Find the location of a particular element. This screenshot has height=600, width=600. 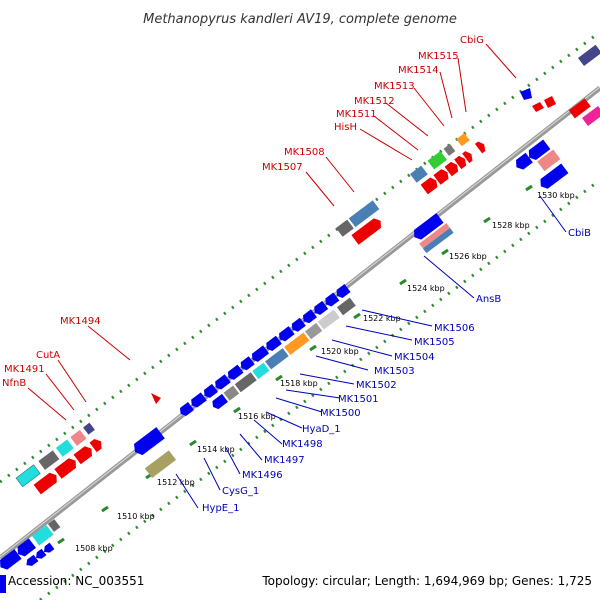

gene-label: MK1491 is located at coordinates (24, 369).